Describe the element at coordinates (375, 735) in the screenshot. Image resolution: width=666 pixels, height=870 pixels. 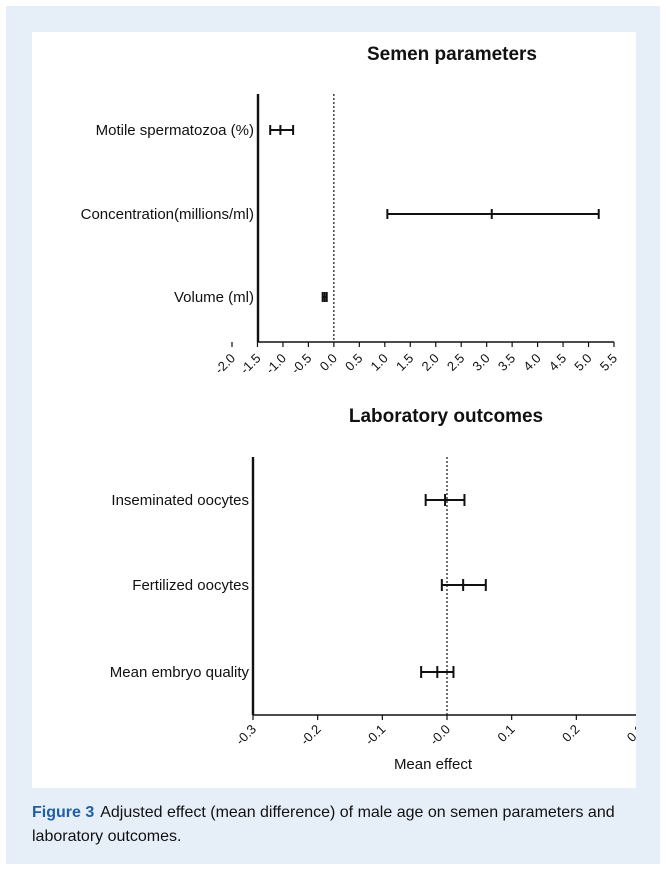
I see `x-tick-label: -0.1` at that location.